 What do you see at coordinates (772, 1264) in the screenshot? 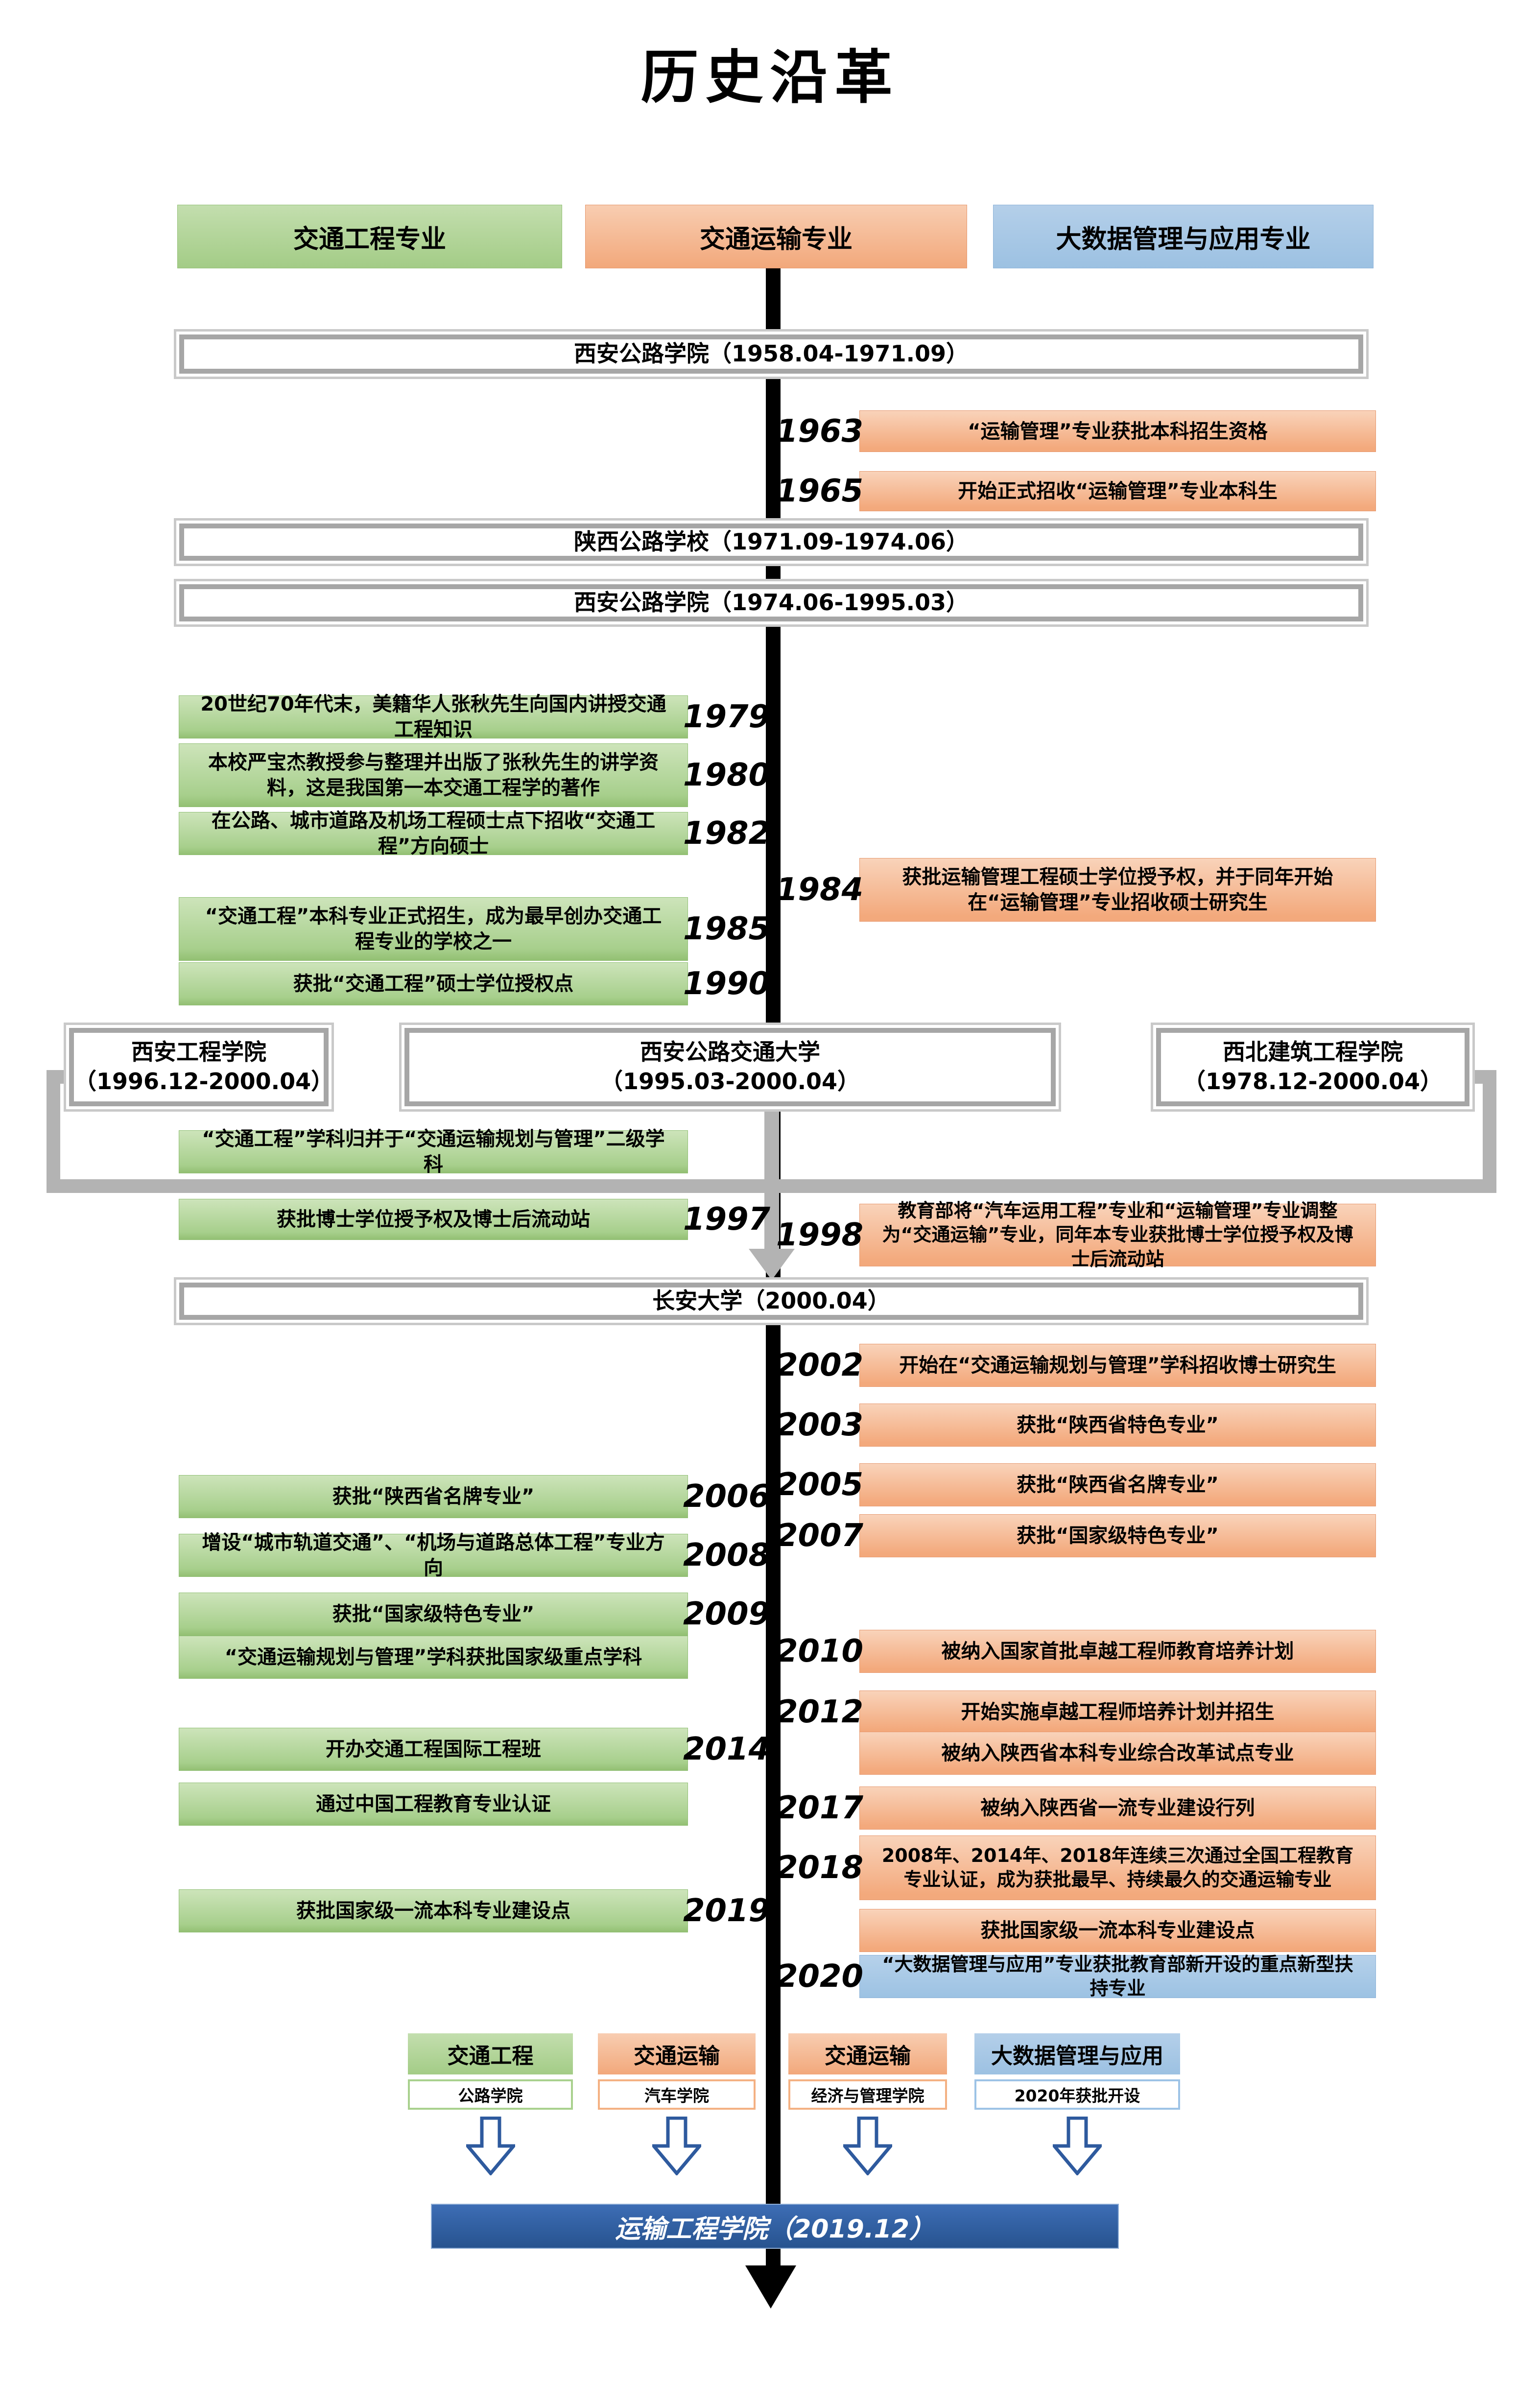
I see `gray-arrowhead-icon` at bounding box center [772, 1264].